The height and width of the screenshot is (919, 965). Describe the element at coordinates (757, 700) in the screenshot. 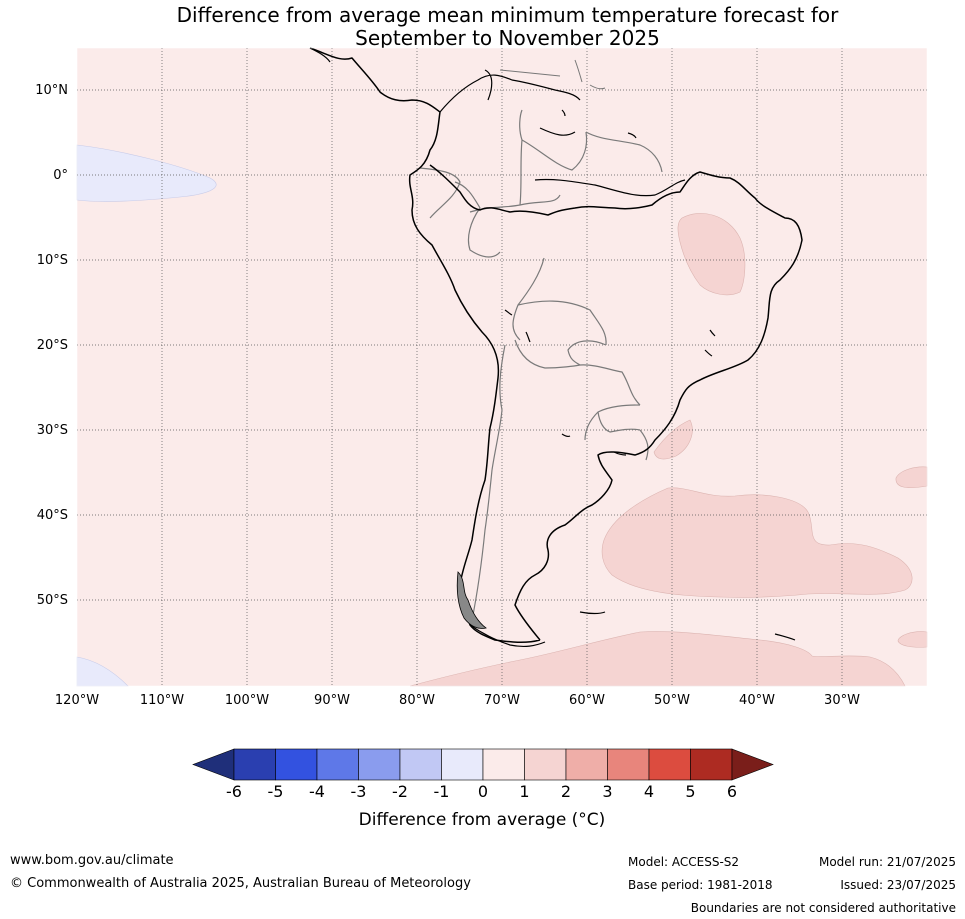

I see `lon-label-40w: 40°W` at that location.